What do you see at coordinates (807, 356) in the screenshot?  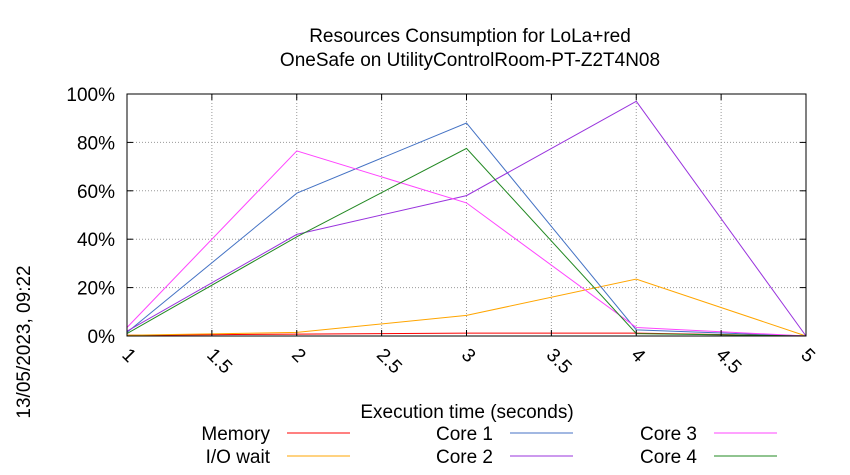 I see `x-tick-label: 5` at bounding box center [807, 356].